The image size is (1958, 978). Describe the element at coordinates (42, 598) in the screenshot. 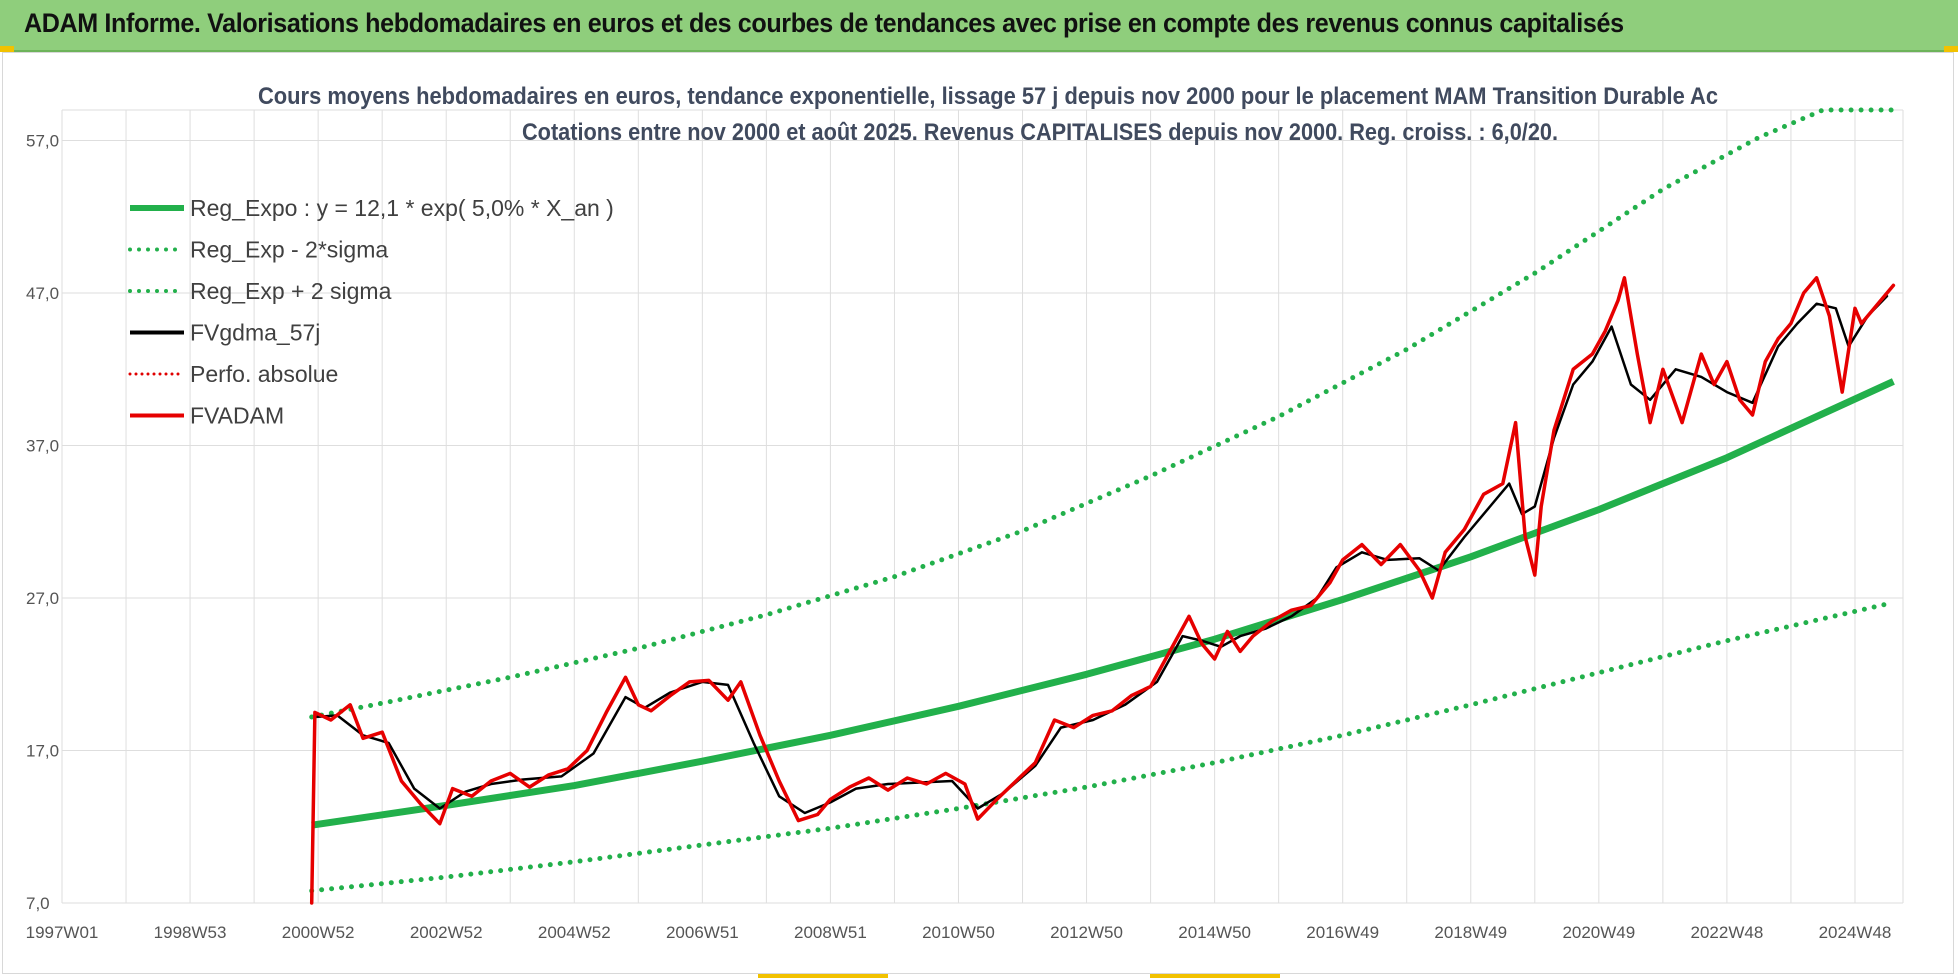

I see `y-tick-label: 27,0` at that location.